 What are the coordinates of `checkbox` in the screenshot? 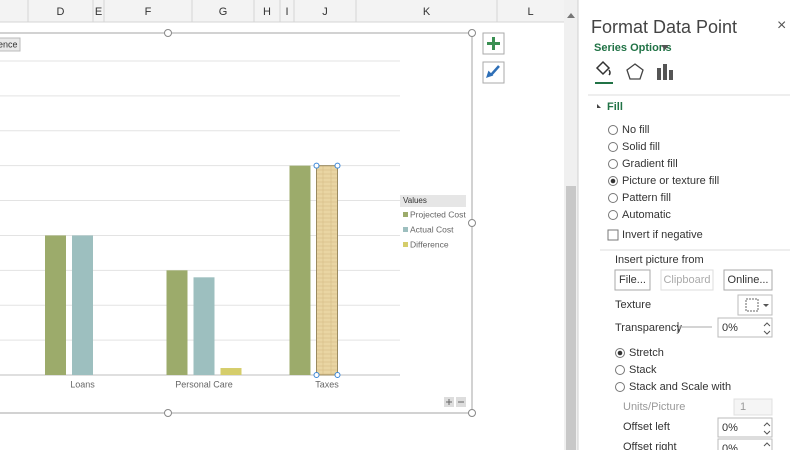 It's located at (613, 235).